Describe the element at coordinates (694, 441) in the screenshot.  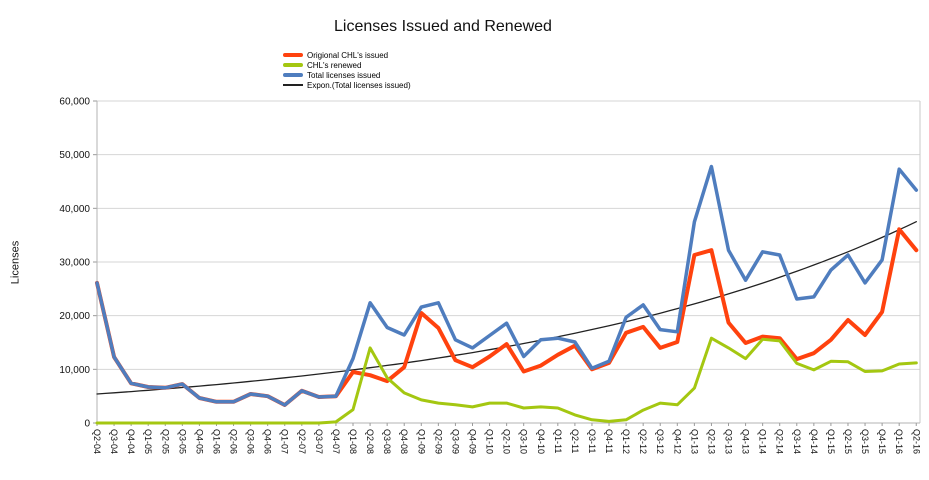
I see `x-tick-label: Q1-13` at that location.